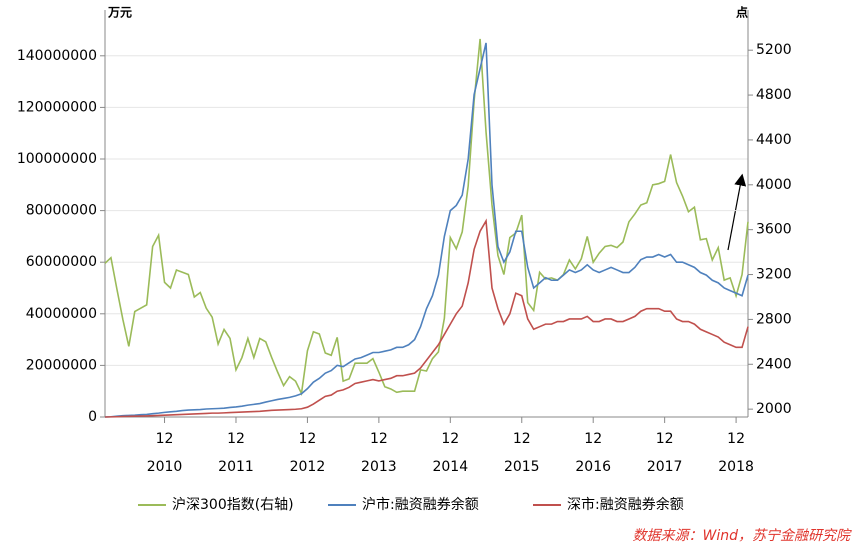 The width and height of the screenshot is (858, 548). I want to click on y-tick-label: 40000000, so click(61, 314).